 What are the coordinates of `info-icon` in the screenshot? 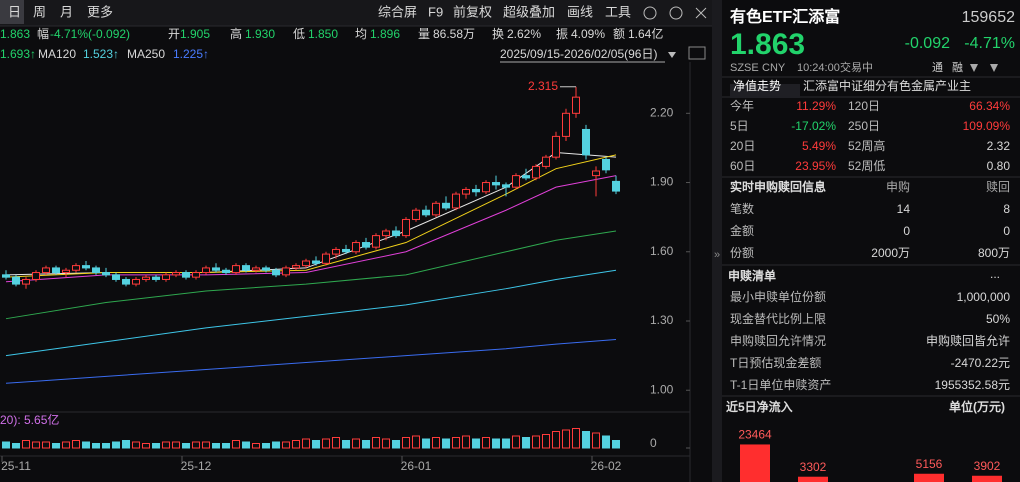 It's located at (676, 13).